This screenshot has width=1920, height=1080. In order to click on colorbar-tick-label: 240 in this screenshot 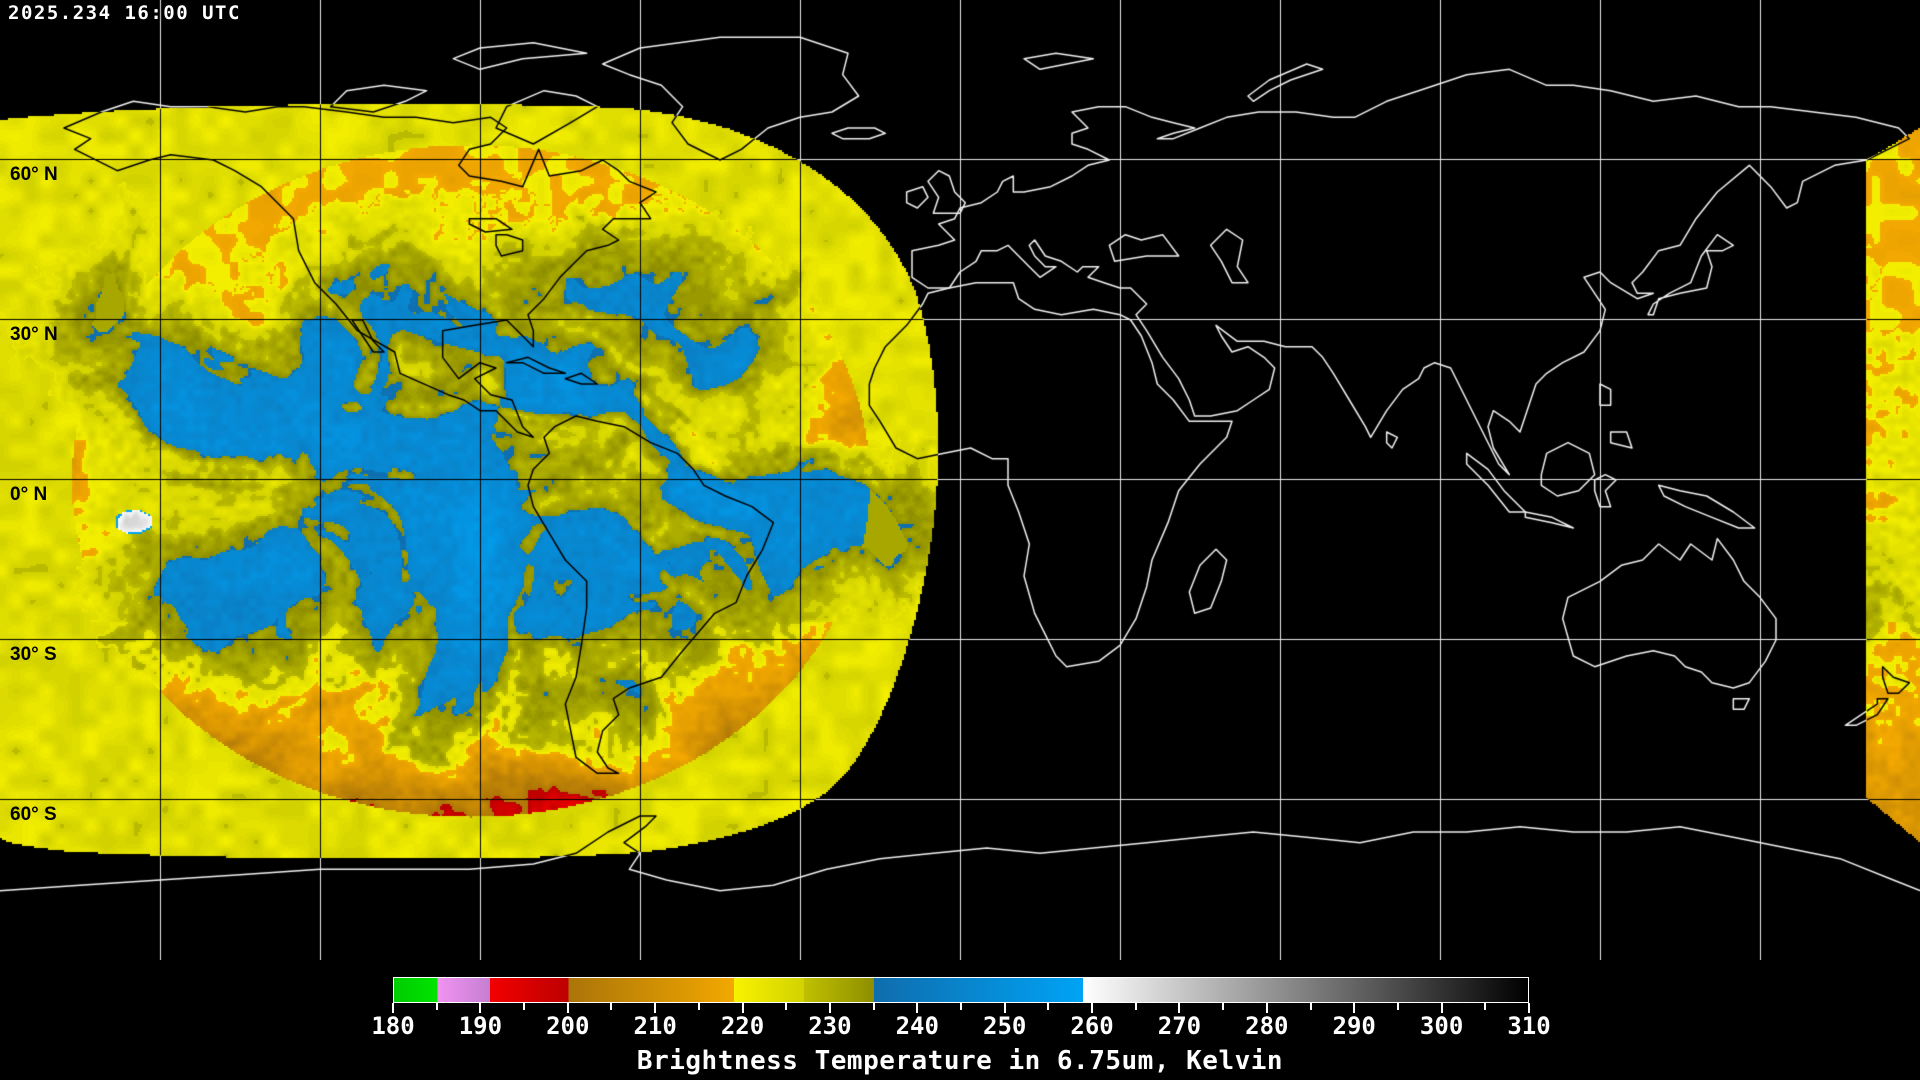, I will do `click(917, 1026)`.